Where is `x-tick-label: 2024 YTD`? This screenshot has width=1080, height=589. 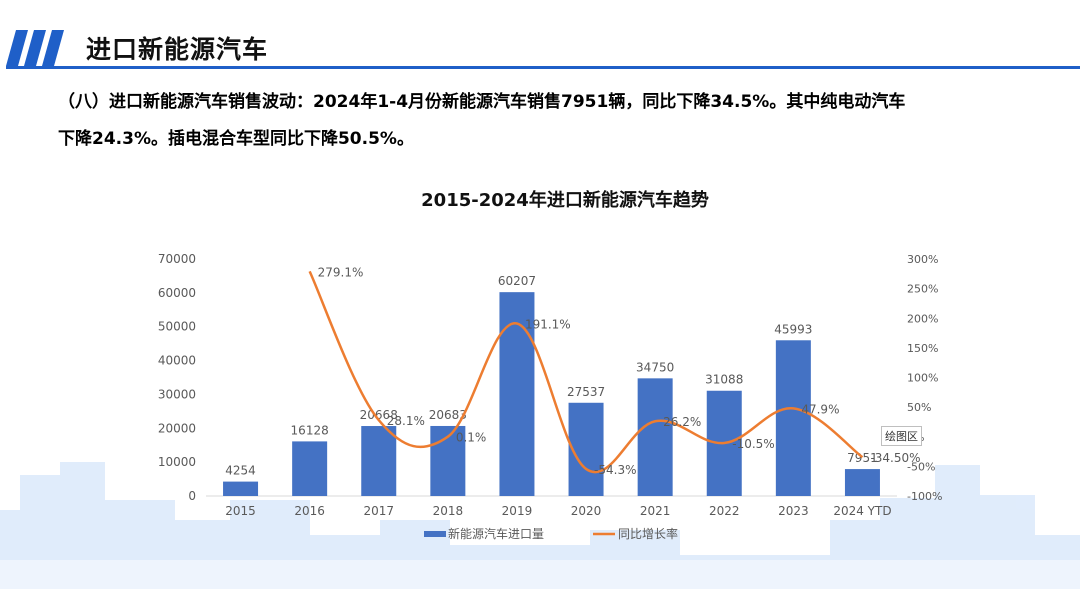 x-tick-label: 2024 YTD is located at coordinates (862, 511).